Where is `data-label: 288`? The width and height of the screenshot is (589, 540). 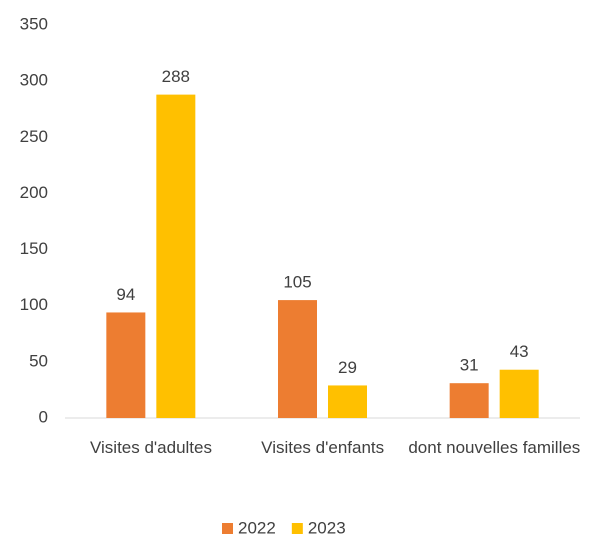
data-label: 288 is located at coordinates (176, 76).